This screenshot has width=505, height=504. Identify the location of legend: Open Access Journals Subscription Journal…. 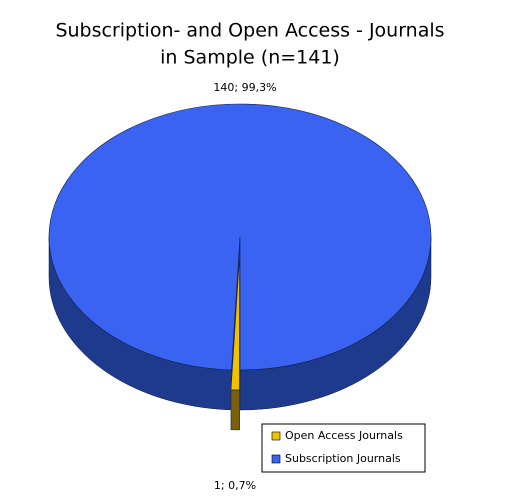
(343, 448).